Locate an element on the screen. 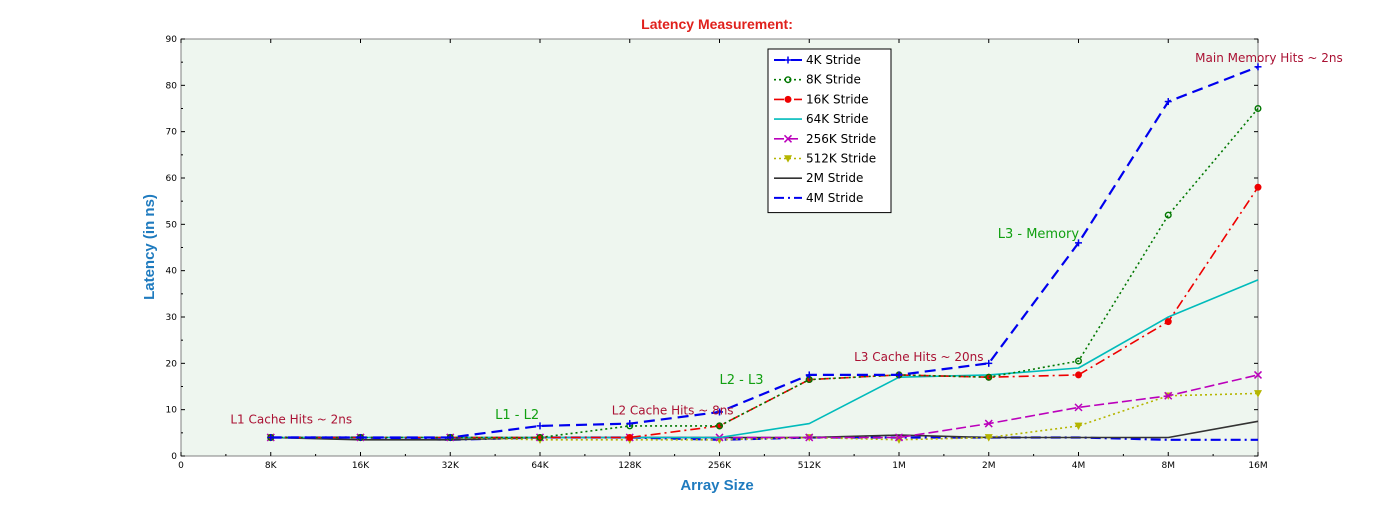 The image size is (1389, 514). x-tick-label: 8K is located at coordinates (271, 466).